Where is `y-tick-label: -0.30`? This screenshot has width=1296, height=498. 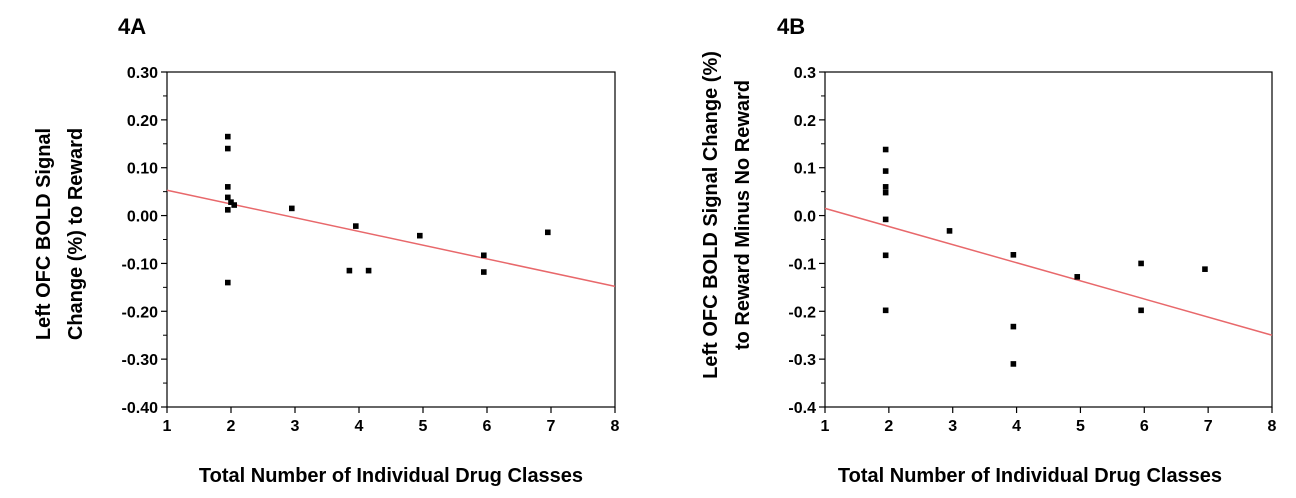 y-tick-label: -0.30 is located at coordinates (140, 360).